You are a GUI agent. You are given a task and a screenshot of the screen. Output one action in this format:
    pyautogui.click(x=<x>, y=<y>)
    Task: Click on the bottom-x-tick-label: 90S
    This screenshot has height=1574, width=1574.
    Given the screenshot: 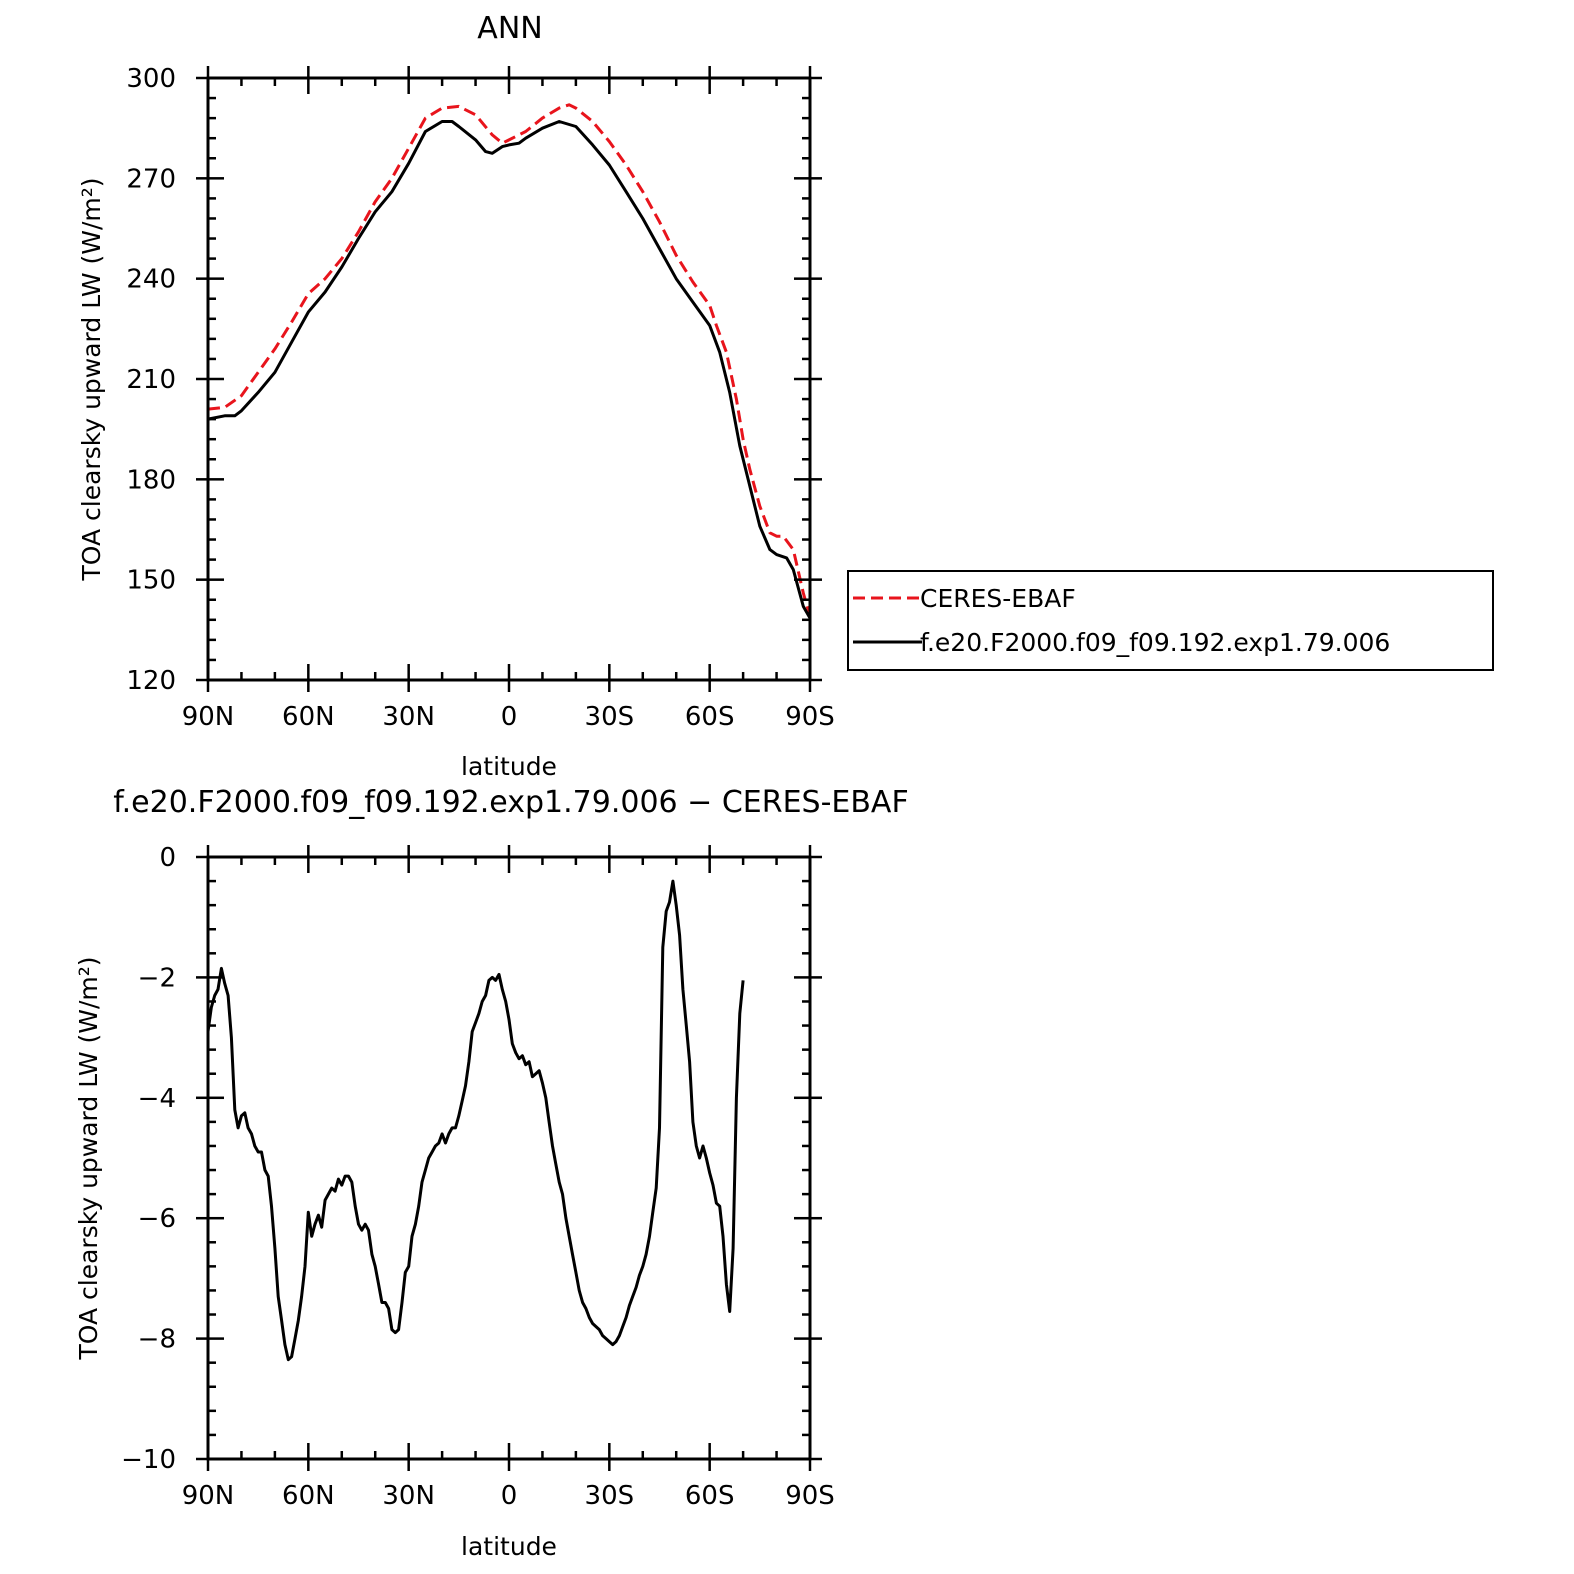 What is the action you would take?
    pyautogui.click(x=810, y=1496)
    